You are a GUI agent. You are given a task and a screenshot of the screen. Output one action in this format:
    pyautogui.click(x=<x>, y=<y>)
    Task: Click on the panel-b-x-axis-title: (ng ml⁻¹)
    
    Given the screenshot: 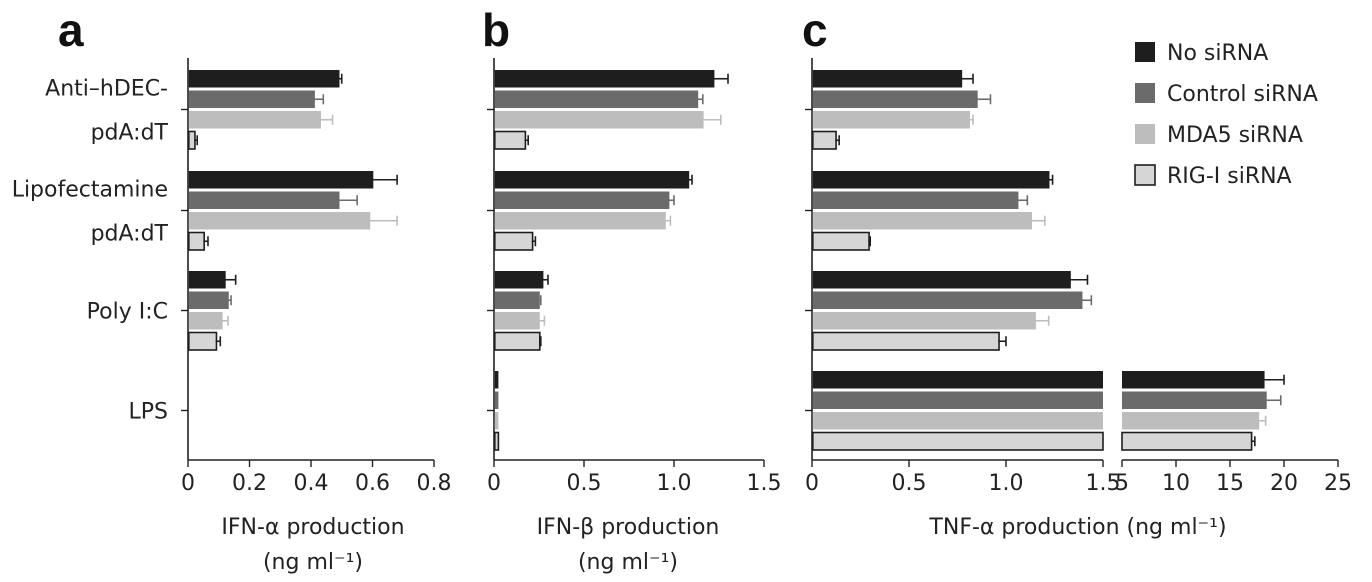 What is the action you would take?
    pyautogui.click(x=628, y=562)
    